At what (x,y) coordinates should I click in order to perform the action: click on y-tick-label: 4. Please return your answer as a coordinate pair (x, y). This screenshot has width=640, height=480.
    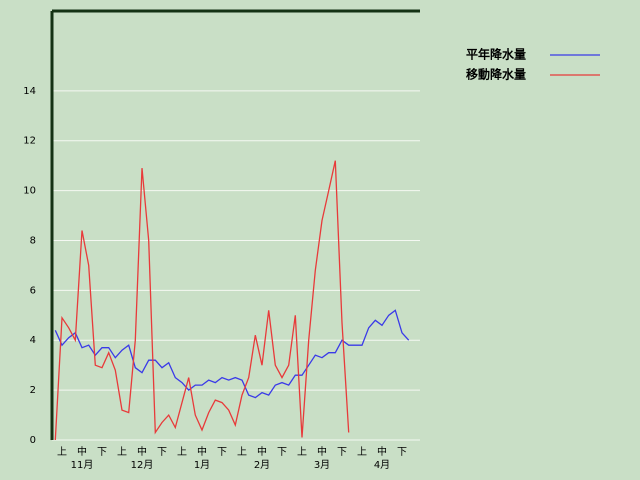
    Looking at the image, I should click on (33, 340).